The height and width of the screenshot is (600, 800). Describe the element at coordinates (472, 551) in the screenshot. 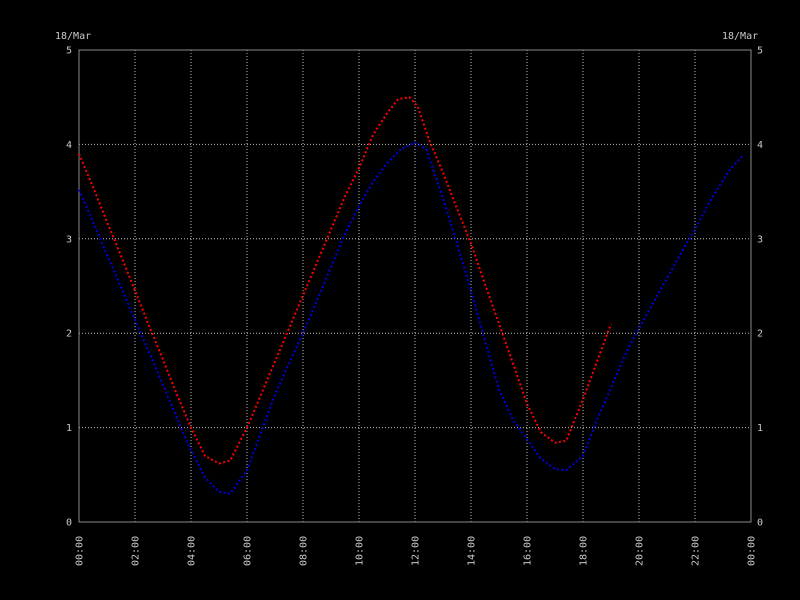

I see `x-tick-label: 14:00` at that location.